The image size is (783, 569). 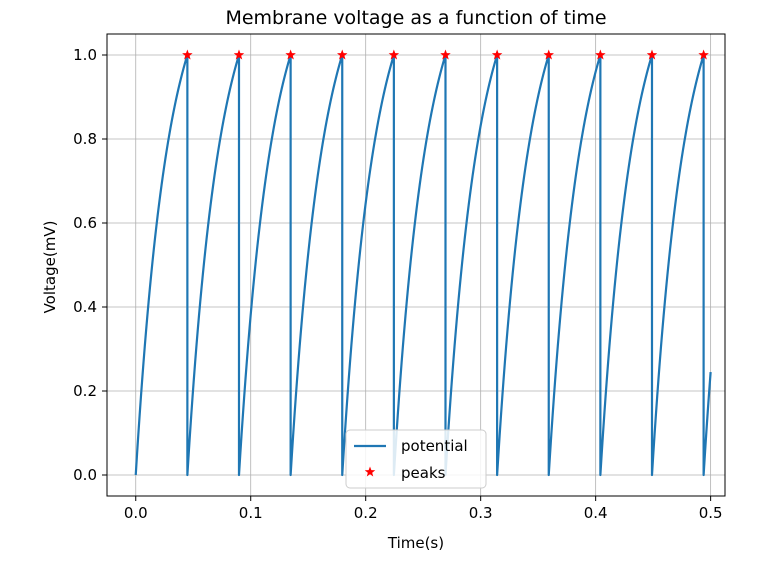 I want to click on y-tick-label: 0.6, so click(x=85, y=223).